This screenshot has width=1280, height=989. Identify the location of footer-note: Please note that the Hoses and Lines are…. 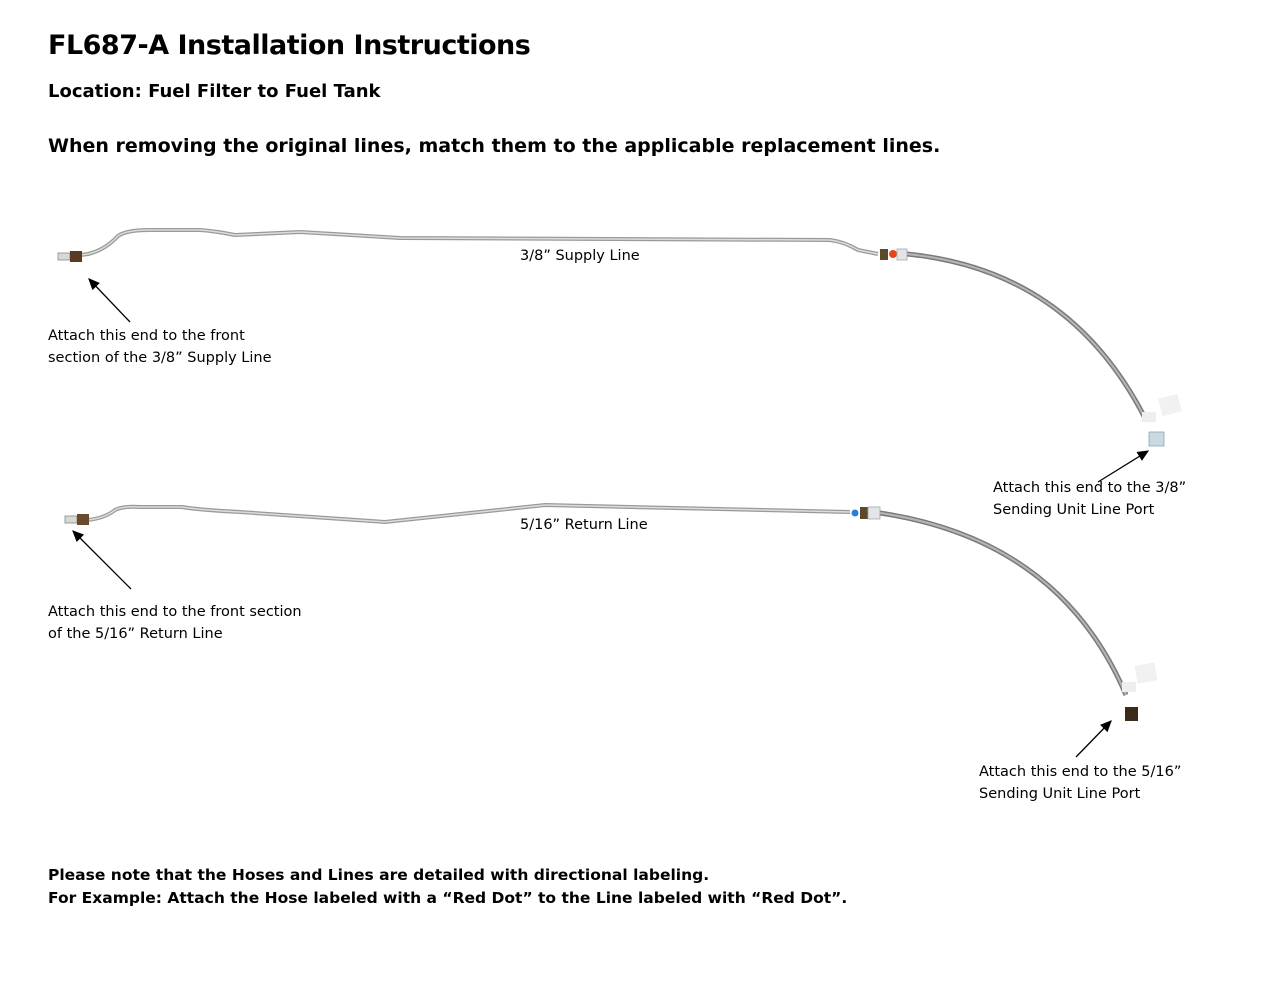
(447, 887).